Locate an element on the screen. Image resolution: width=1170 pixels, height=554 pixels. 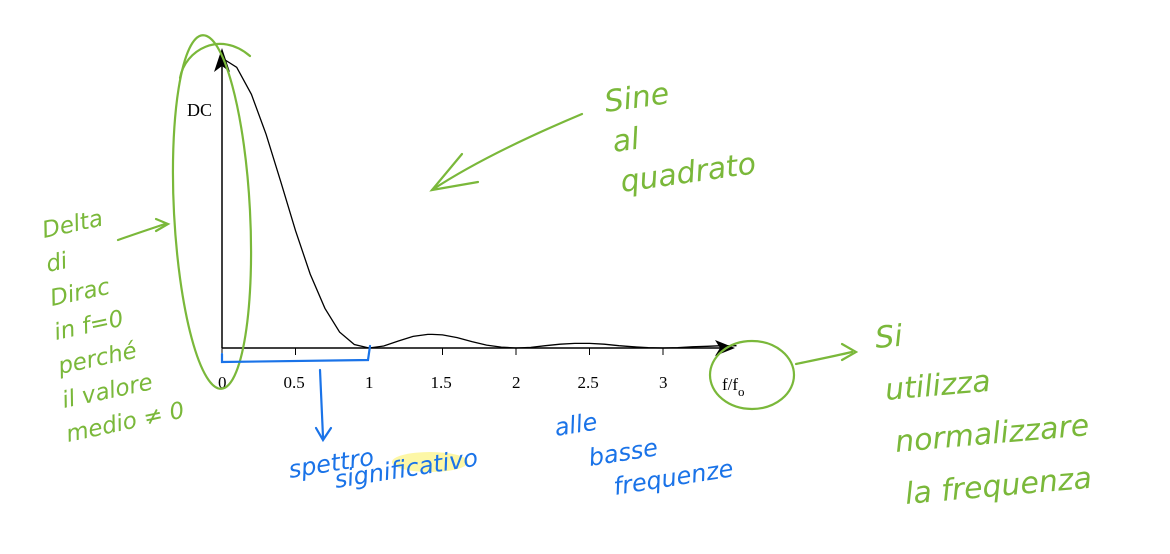
x-axis-label-main: f/f is located at coordinates (730, 384).